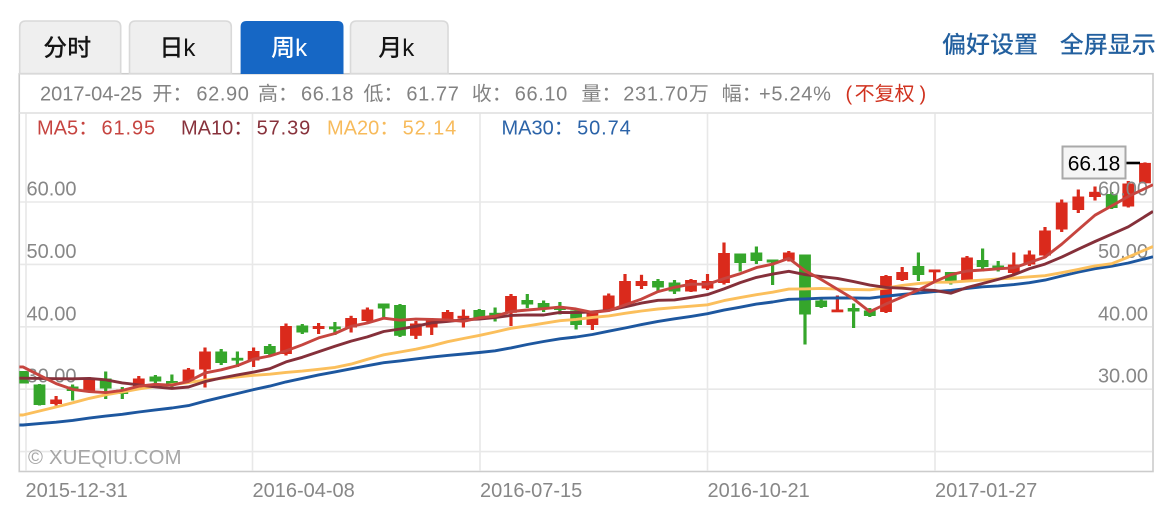 This screenshot has width=1172, height=508. Describe the element at coordinates (105, 458) in the screenshot. I see `svg-text: © XUEQIU.COM` at that location.